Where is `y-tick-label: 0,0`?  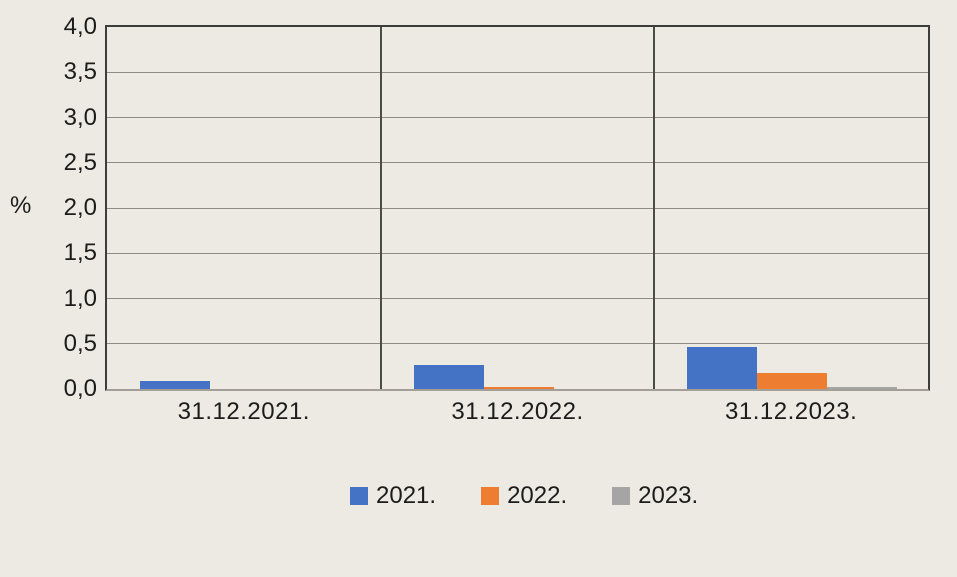 y-tick-label: 0,0 is located at coordinates (80, 388).